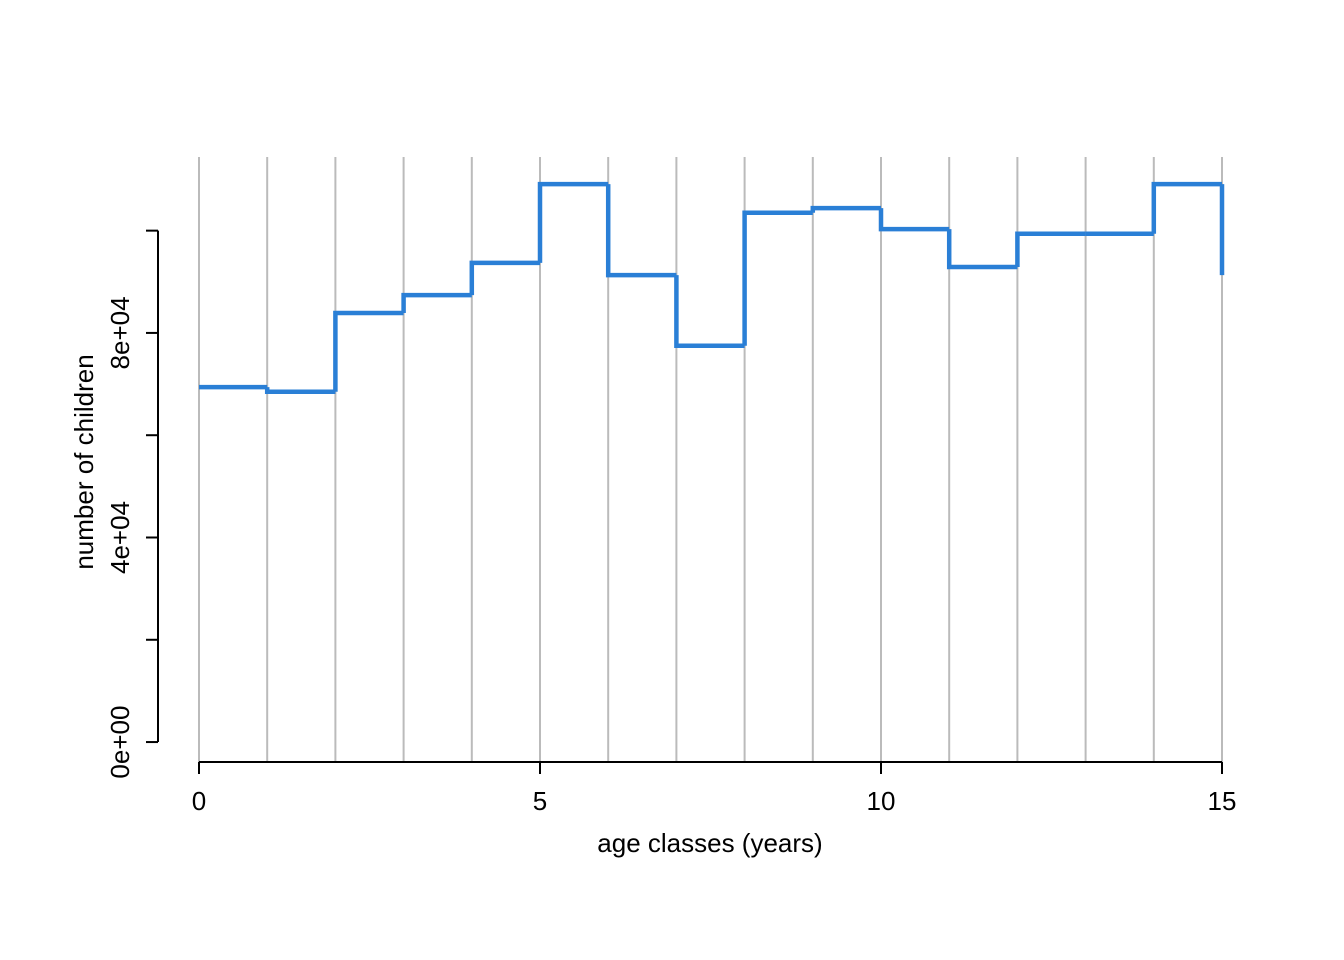 This screenshot has width=1344, height=960. Describe the element at coordinates (120, 537) in the screenshot. I see `y-tick-label: 4e+04` at that location.